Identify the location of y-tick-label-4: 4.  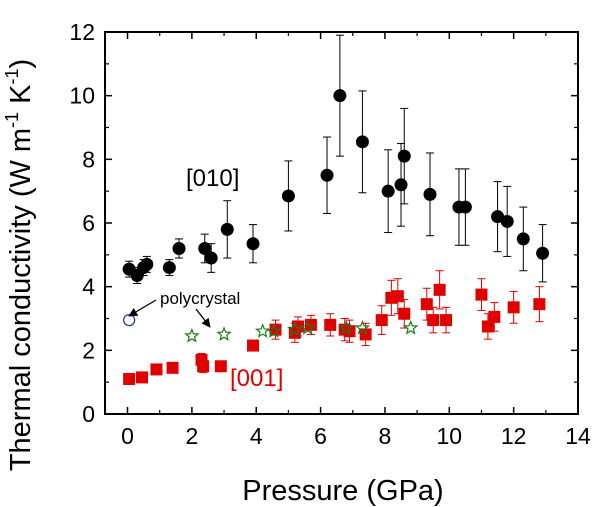
(88, 287).